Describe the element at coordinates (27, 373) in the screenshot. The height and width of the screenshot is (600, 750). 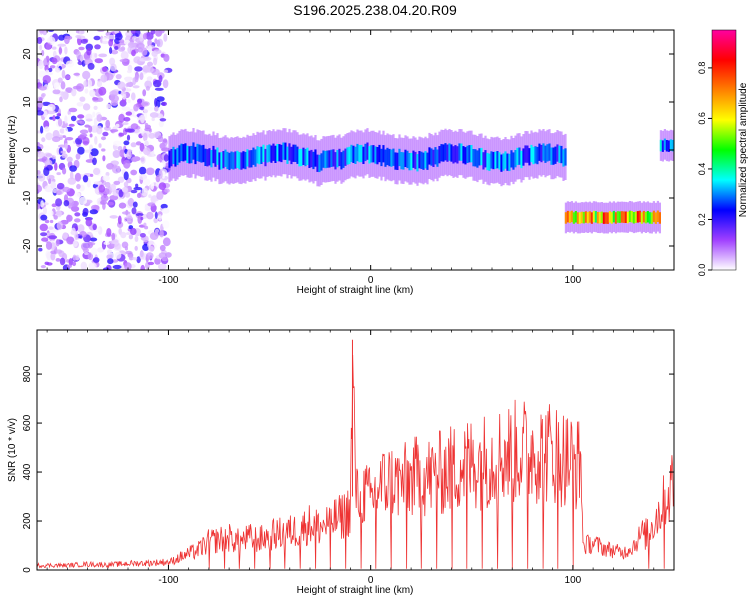
I see `y-tick-label: 800` at that location.